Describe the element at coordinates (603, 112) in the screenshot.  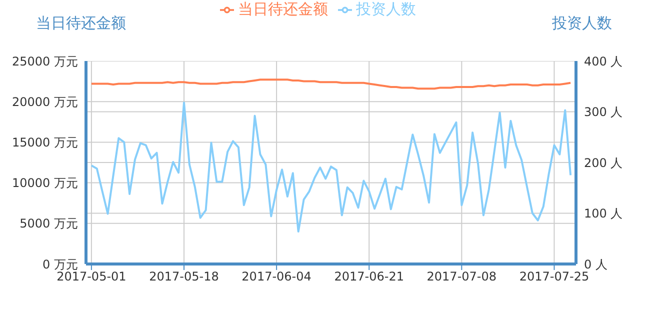
I see `y2-tick-label: 300 人` at that location.